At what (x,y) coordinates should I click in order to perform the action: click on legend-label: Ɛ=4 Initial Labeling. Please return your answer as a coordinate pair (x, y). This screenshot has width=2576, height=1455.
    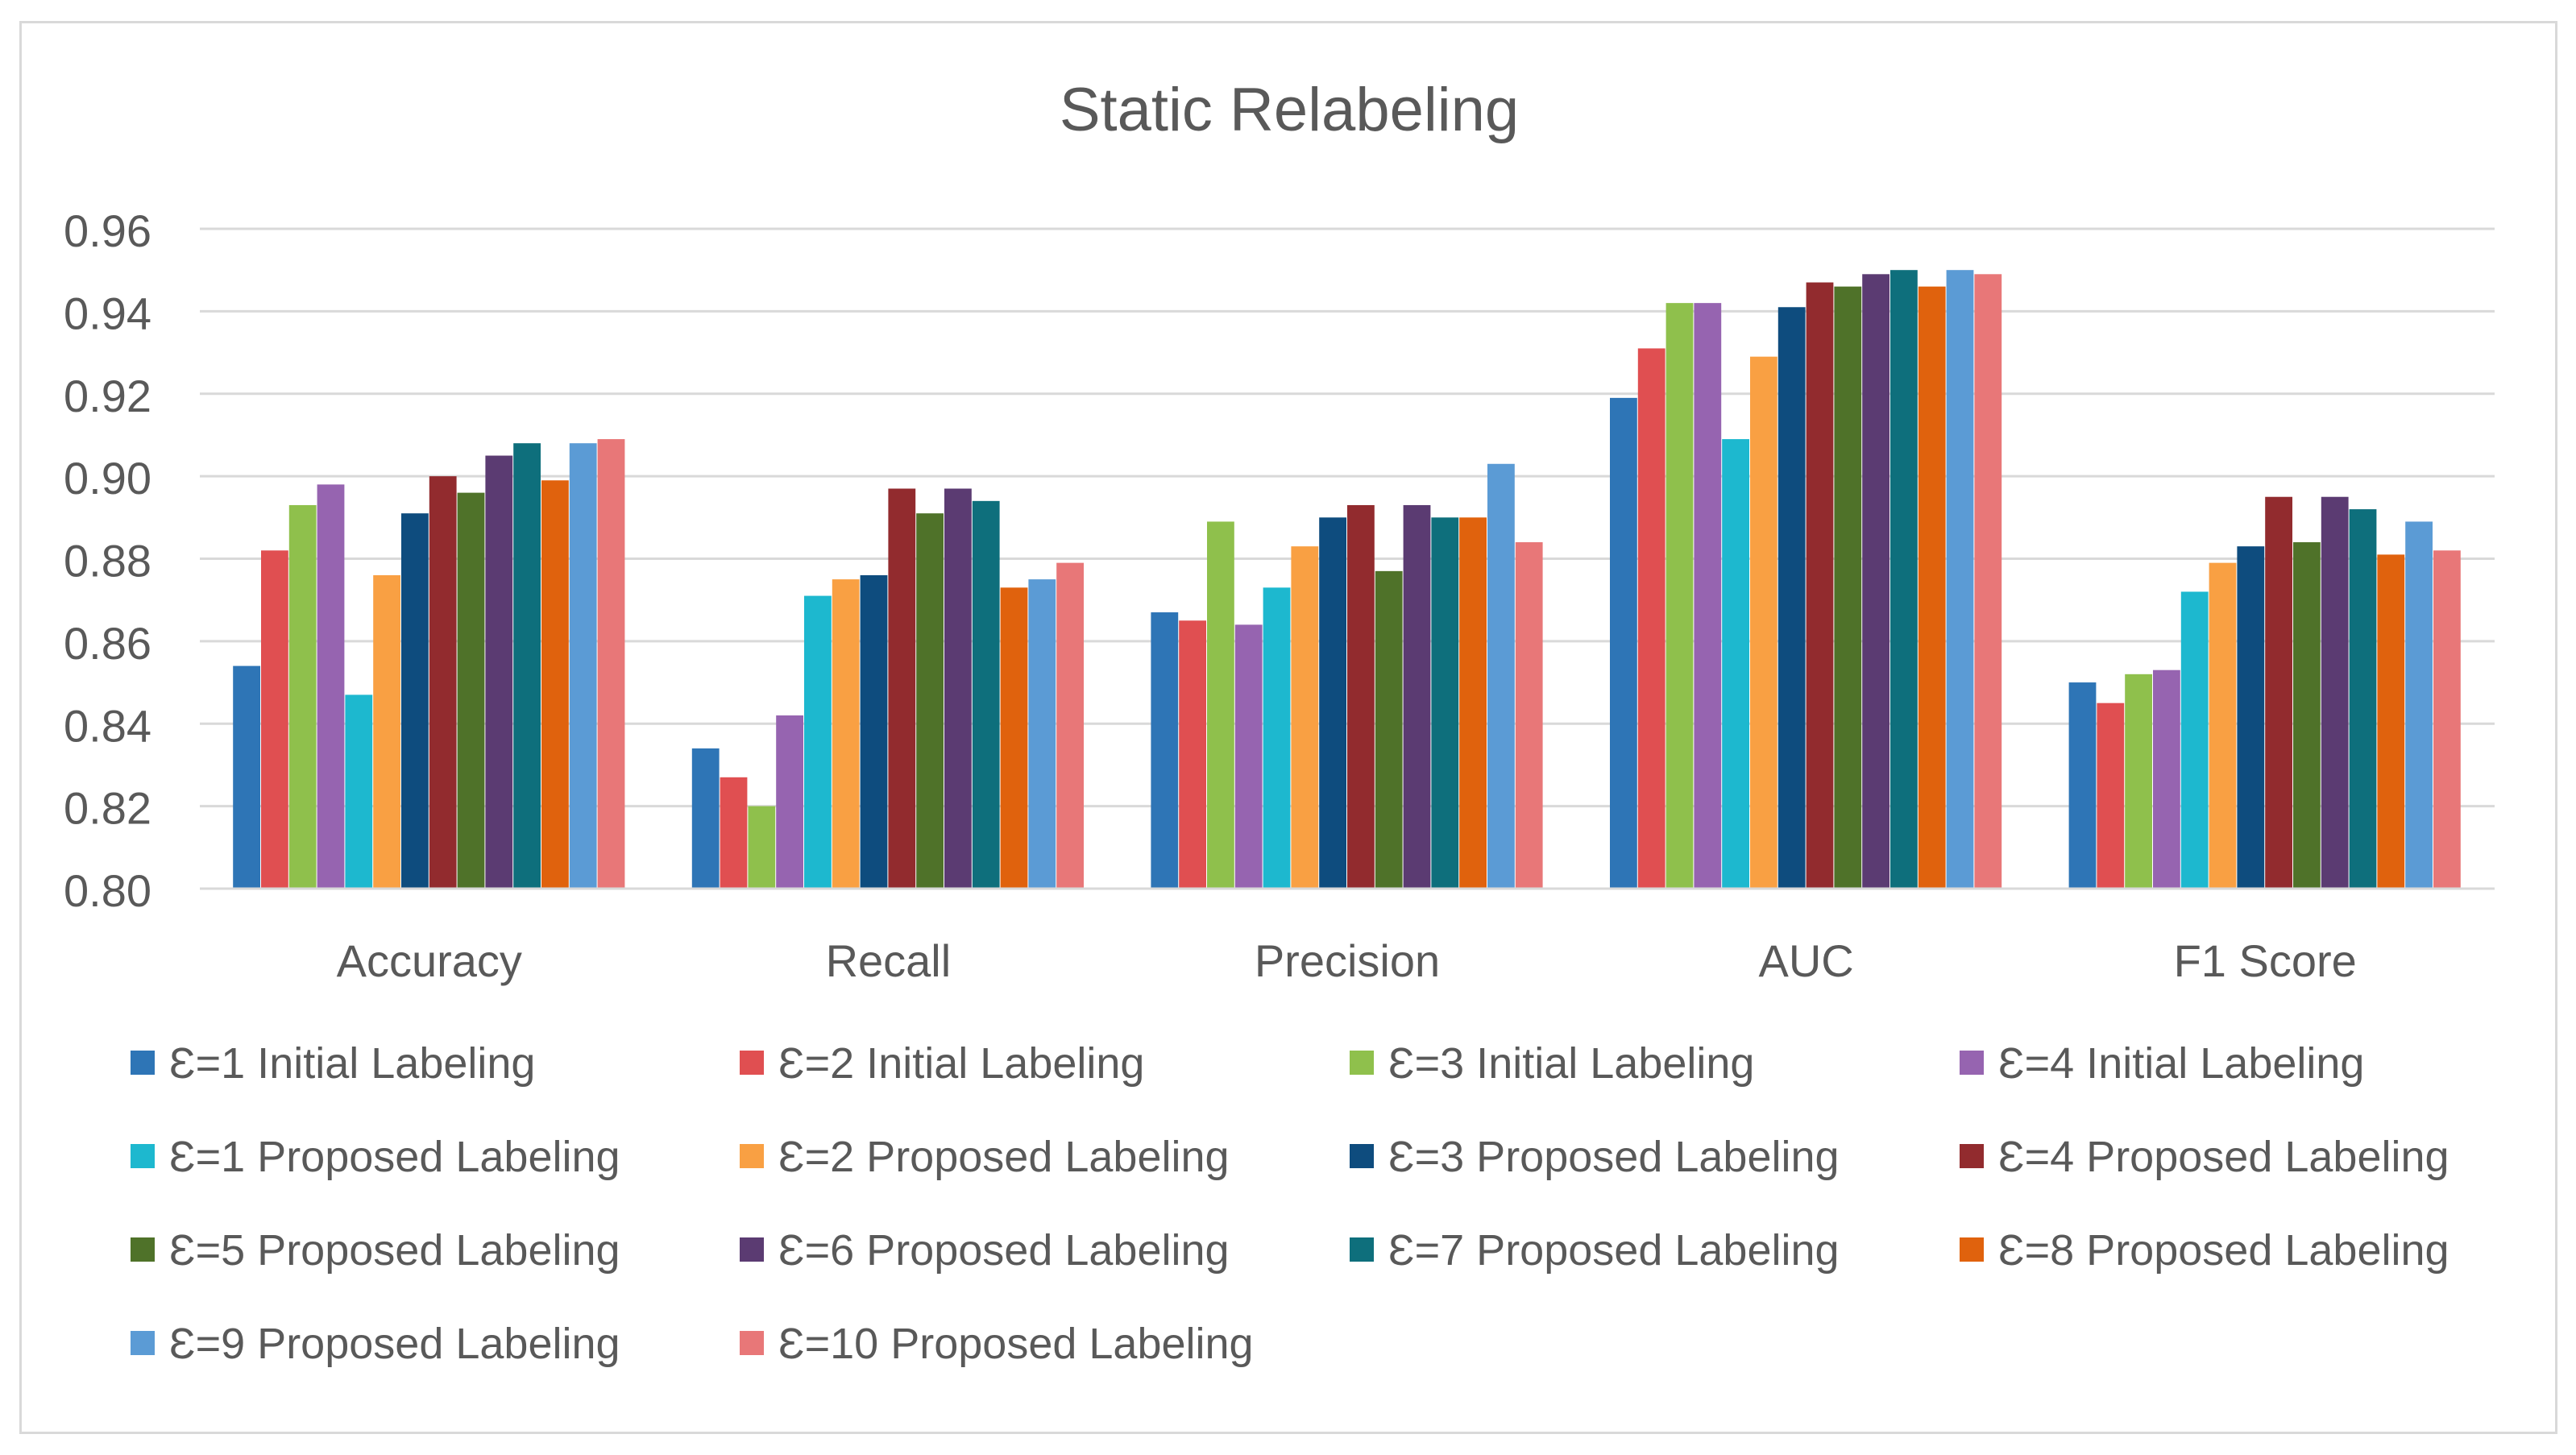
    Looking at the image, I should click on (2181, 1063).